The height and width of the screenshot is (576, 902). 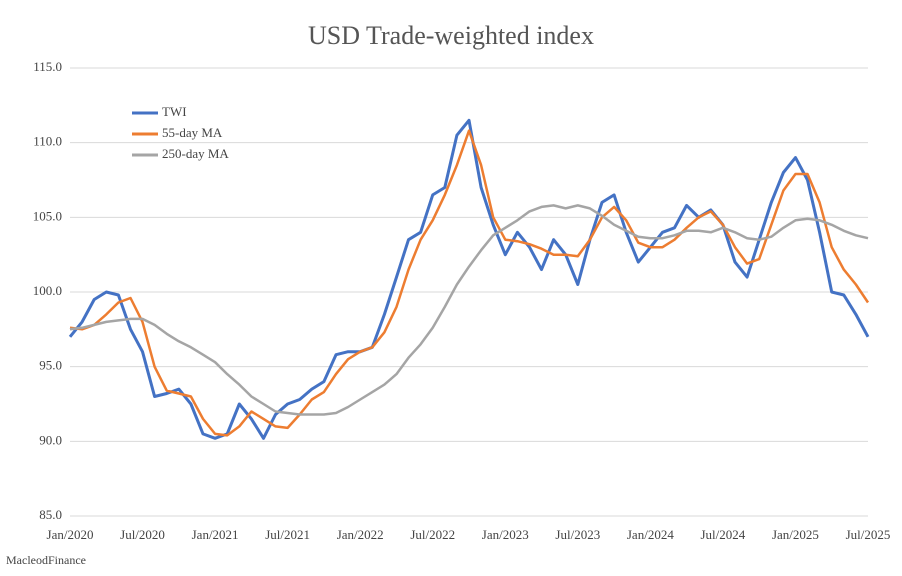 I want to click on y-tick-label: 95.0, so click(x=50, y=365).